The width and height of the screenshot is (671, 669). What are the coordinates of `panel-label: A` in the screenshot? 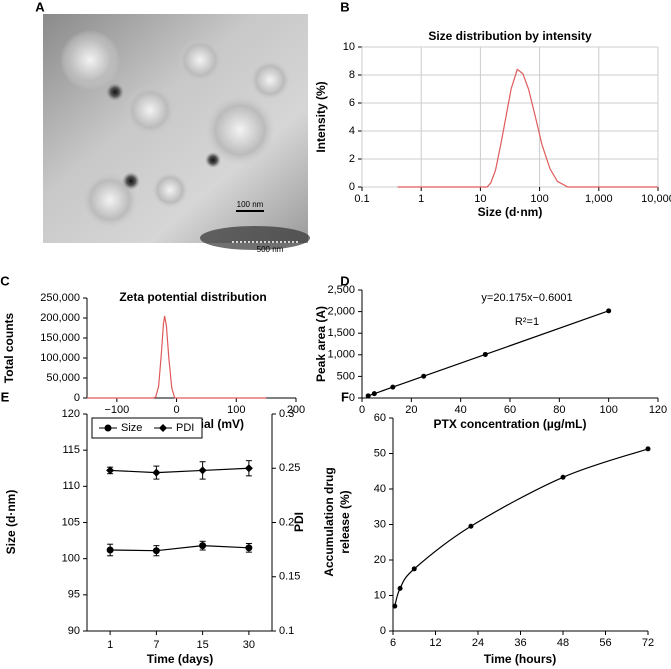 It's located at (40, 7).